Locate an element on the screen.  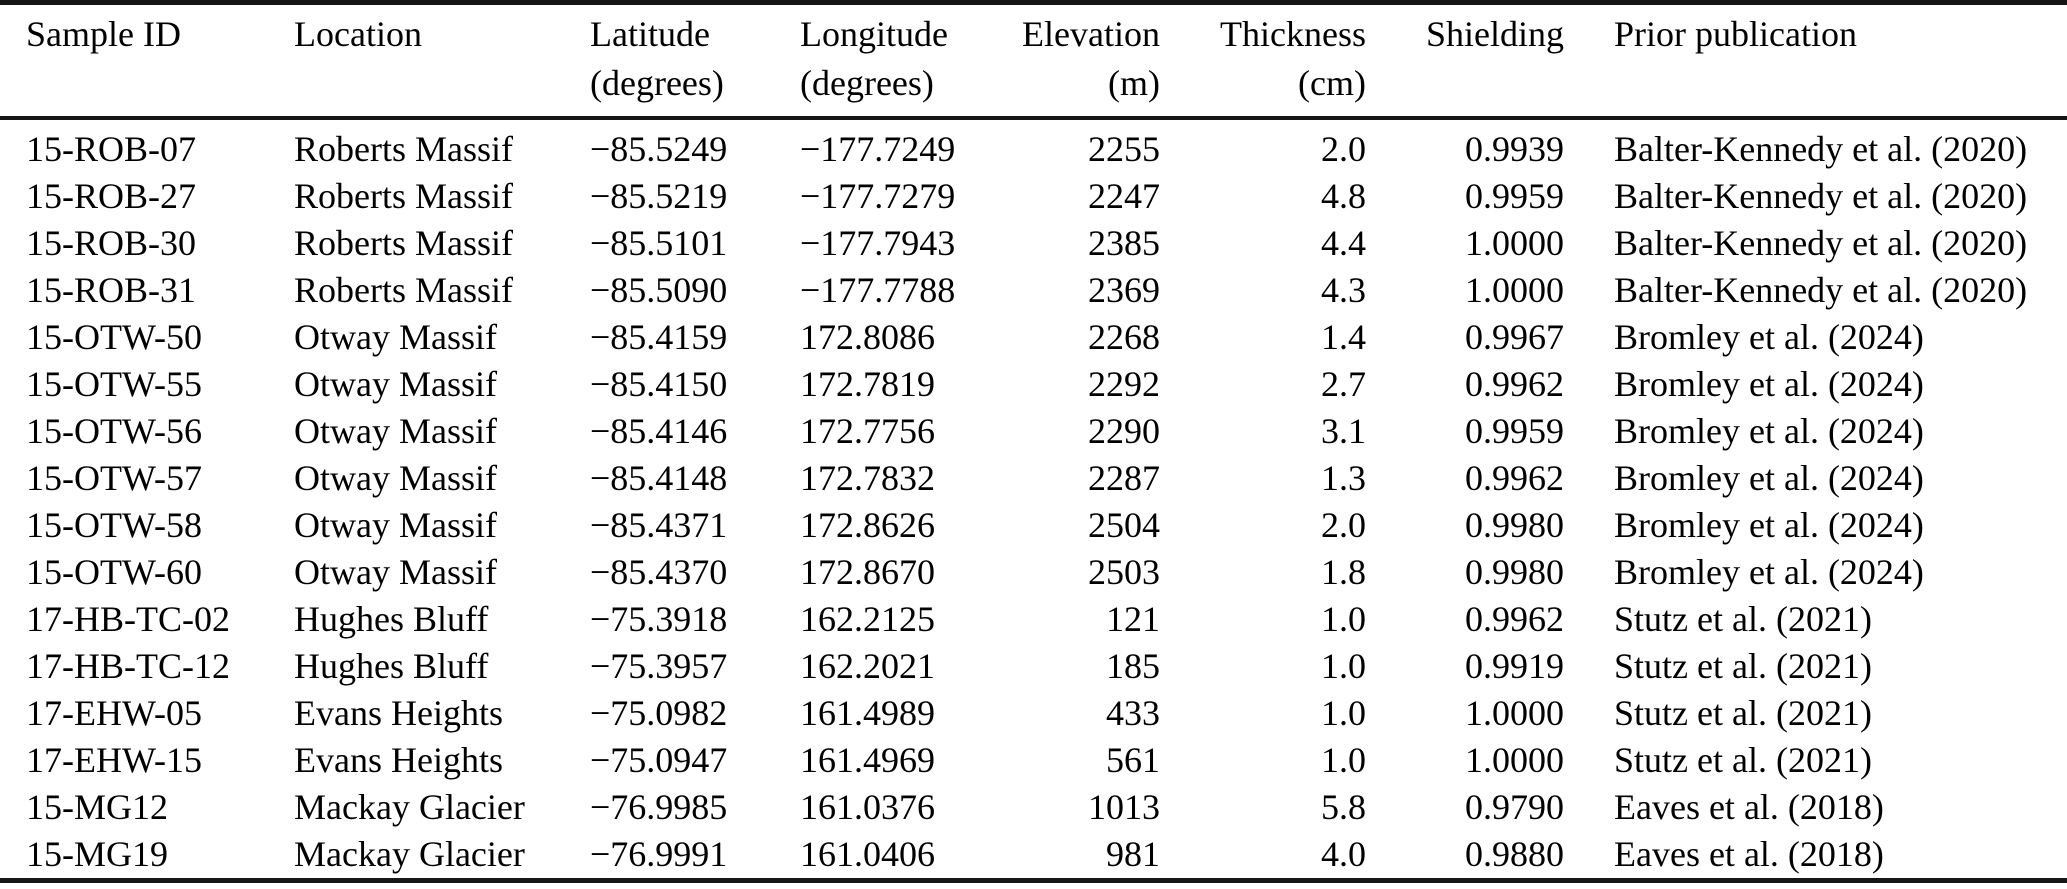
table-cell: 15-MG12 is located at coordinates (97, 807).